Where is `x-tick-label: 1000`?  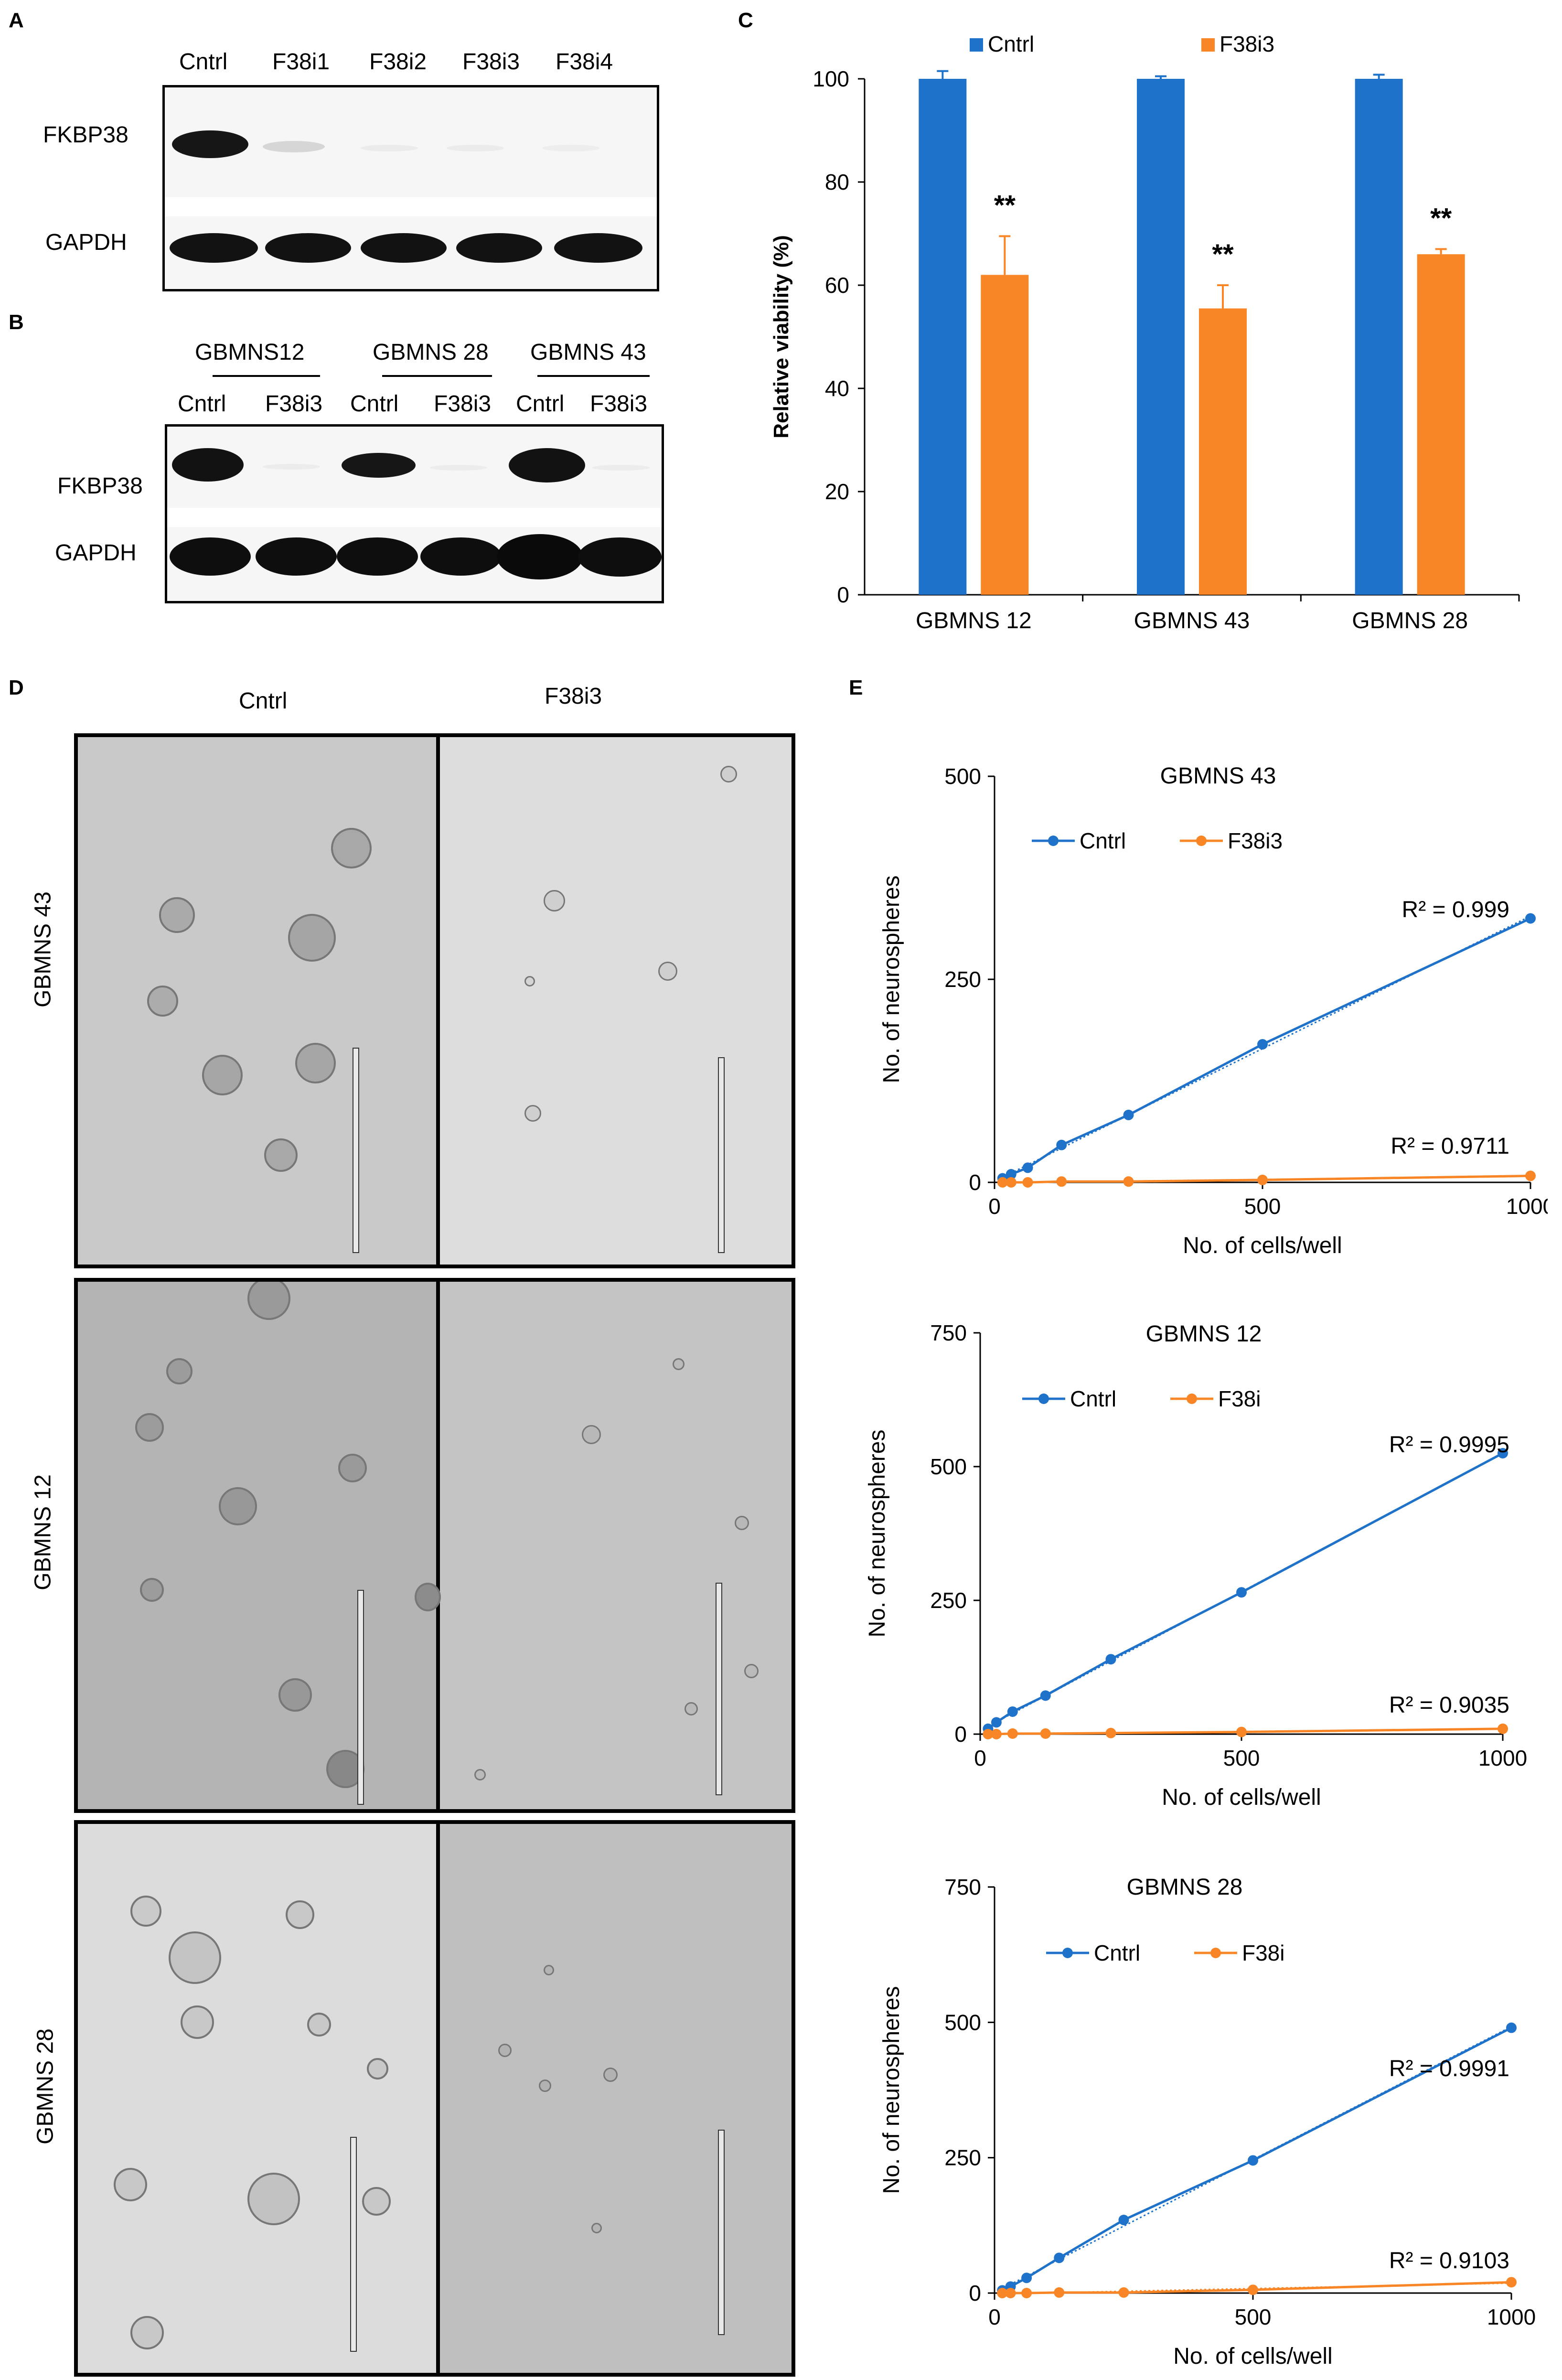
x-tick-label: 1000 is located at coordinates (1503, 1758).